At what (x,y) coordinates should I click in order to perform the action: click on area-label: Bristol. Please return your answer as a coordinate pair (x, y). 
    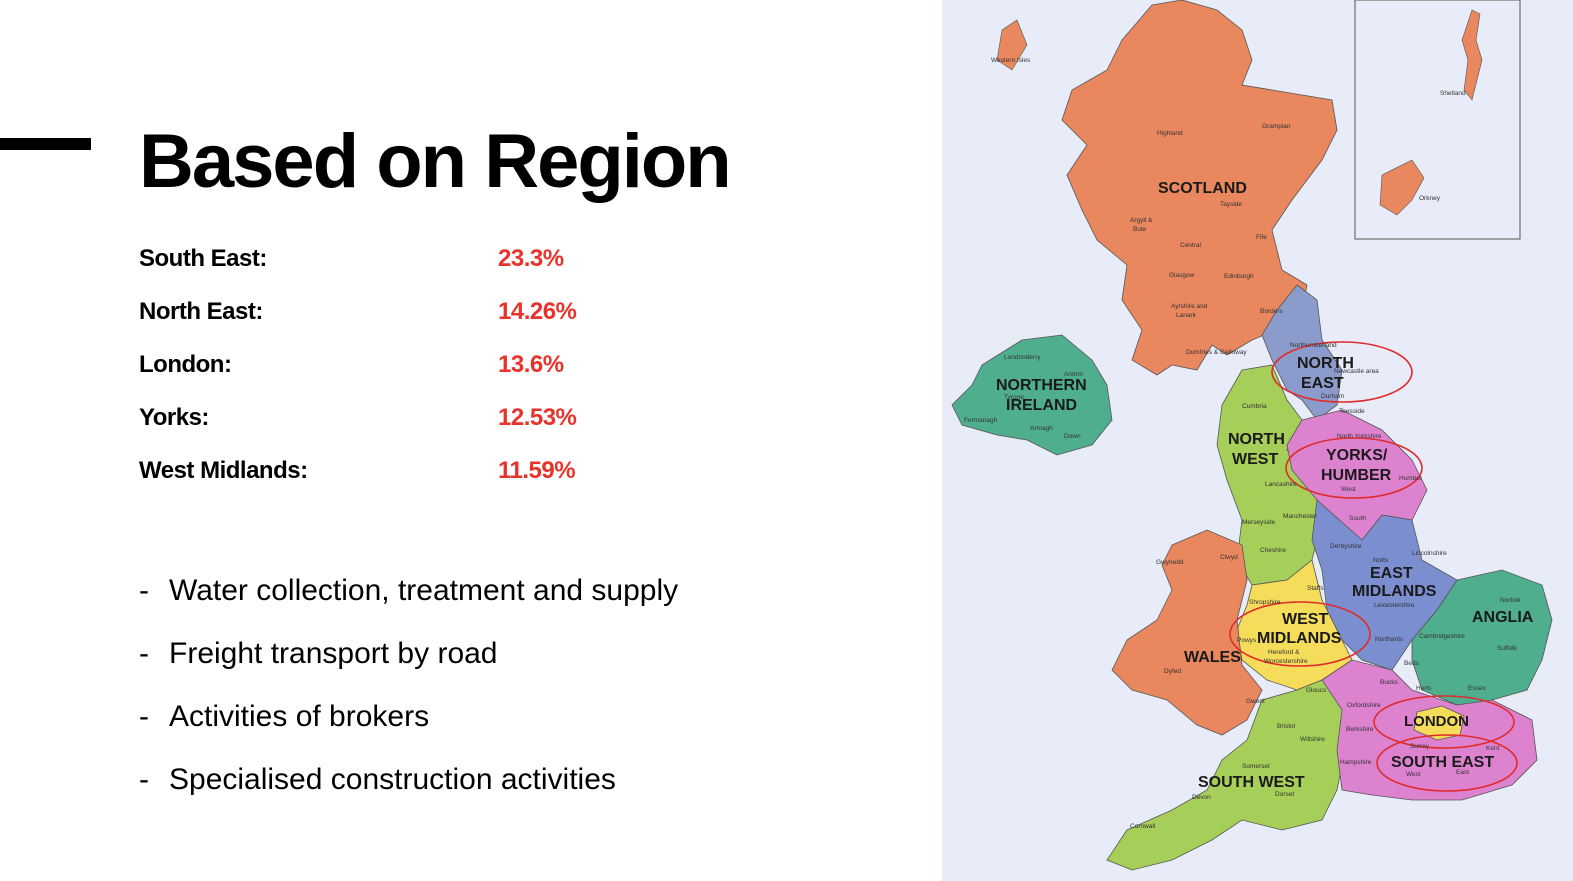
    Looking at the image, I should click on (1286, 726).